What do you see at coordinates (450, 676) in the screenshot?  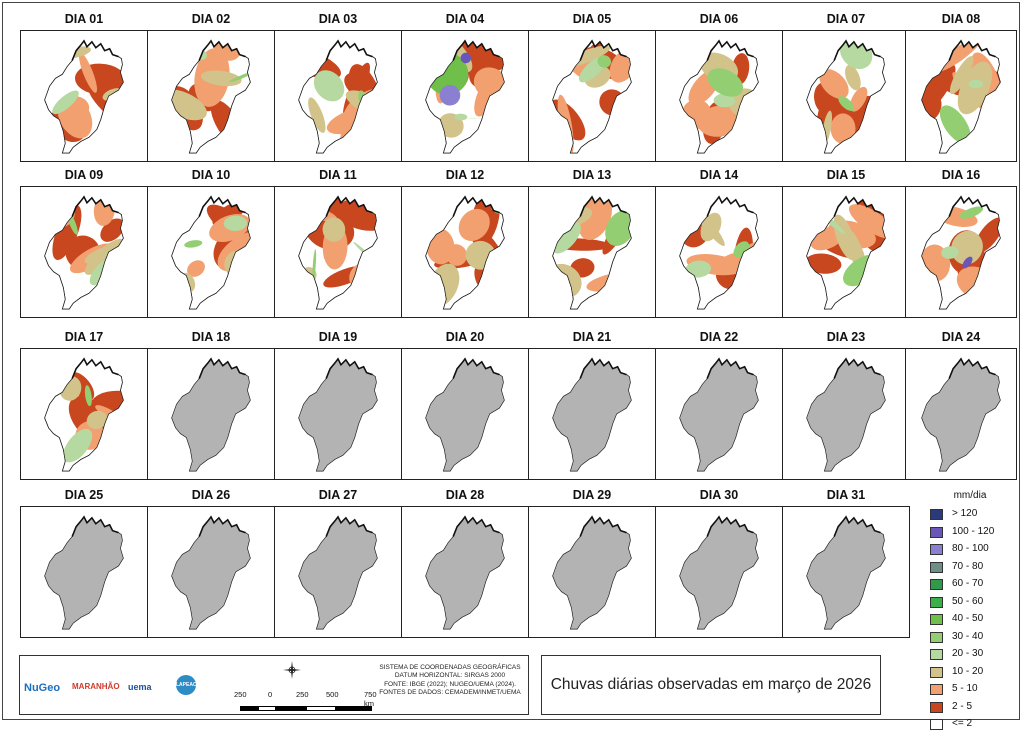 I see `credit-line: DATUM HORIZONTAL: SIRGAS 2000` at bounding box center [450, 676].